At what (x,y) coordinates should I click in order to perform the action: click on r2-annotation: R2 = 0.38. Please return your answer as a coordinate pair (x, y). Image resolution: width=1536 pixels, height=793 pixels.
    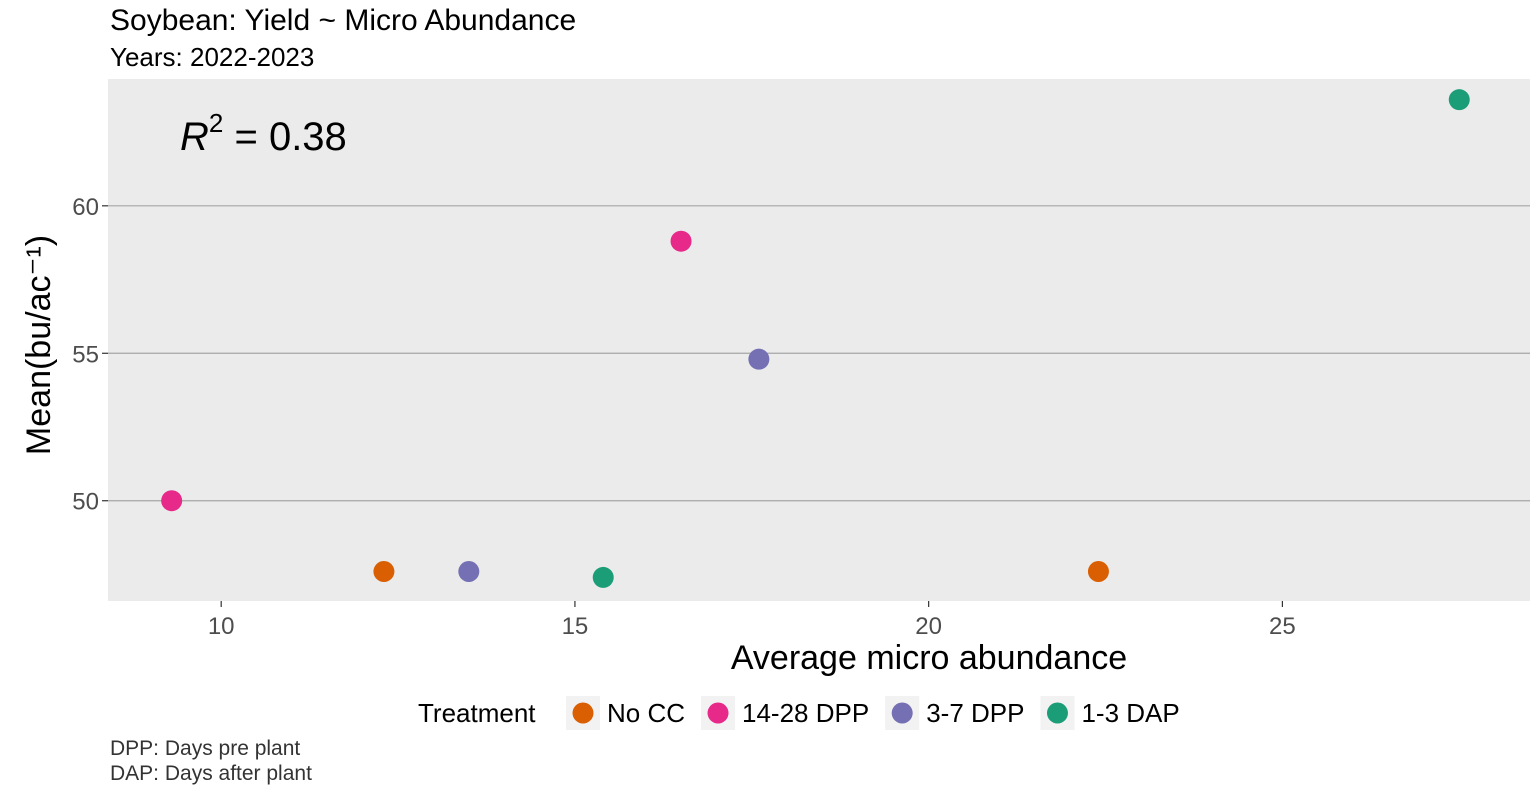
    Looking at the image, I should click on (263, 133).